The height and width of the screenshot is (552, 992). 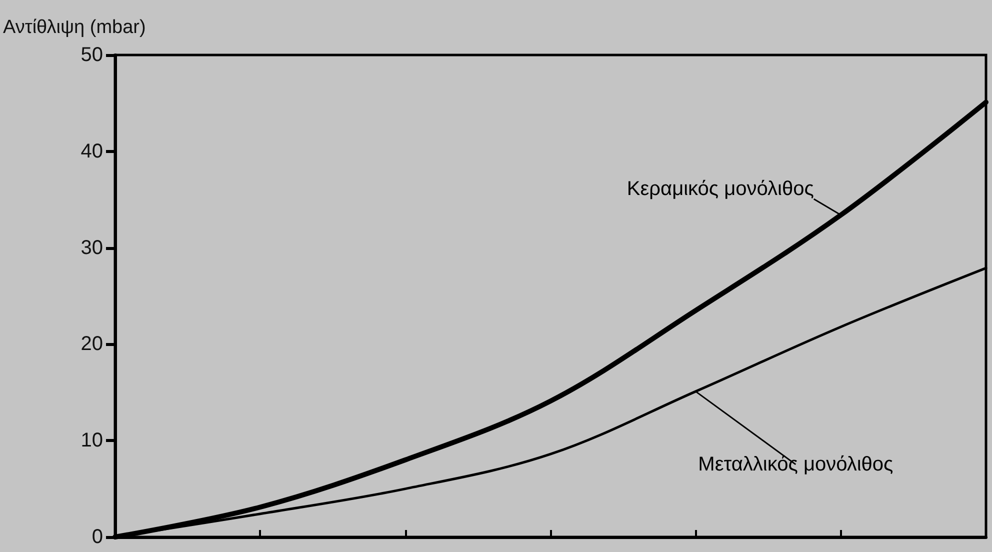 What do you see at coordinates (91, 55) in the screenshot?
I see `y-tick-label: 50` at bounding box center [91, 55].